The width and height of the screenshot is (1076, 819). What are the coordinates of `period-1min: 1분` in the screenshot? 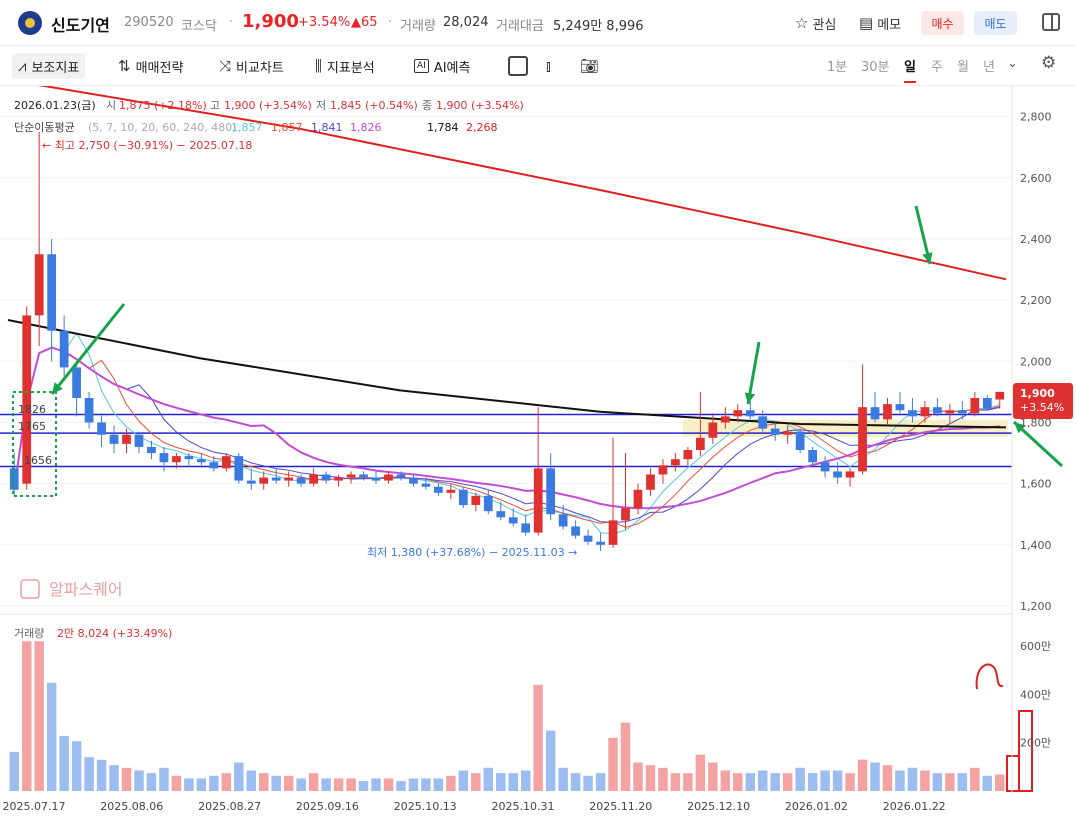 It's located at (837, 67).